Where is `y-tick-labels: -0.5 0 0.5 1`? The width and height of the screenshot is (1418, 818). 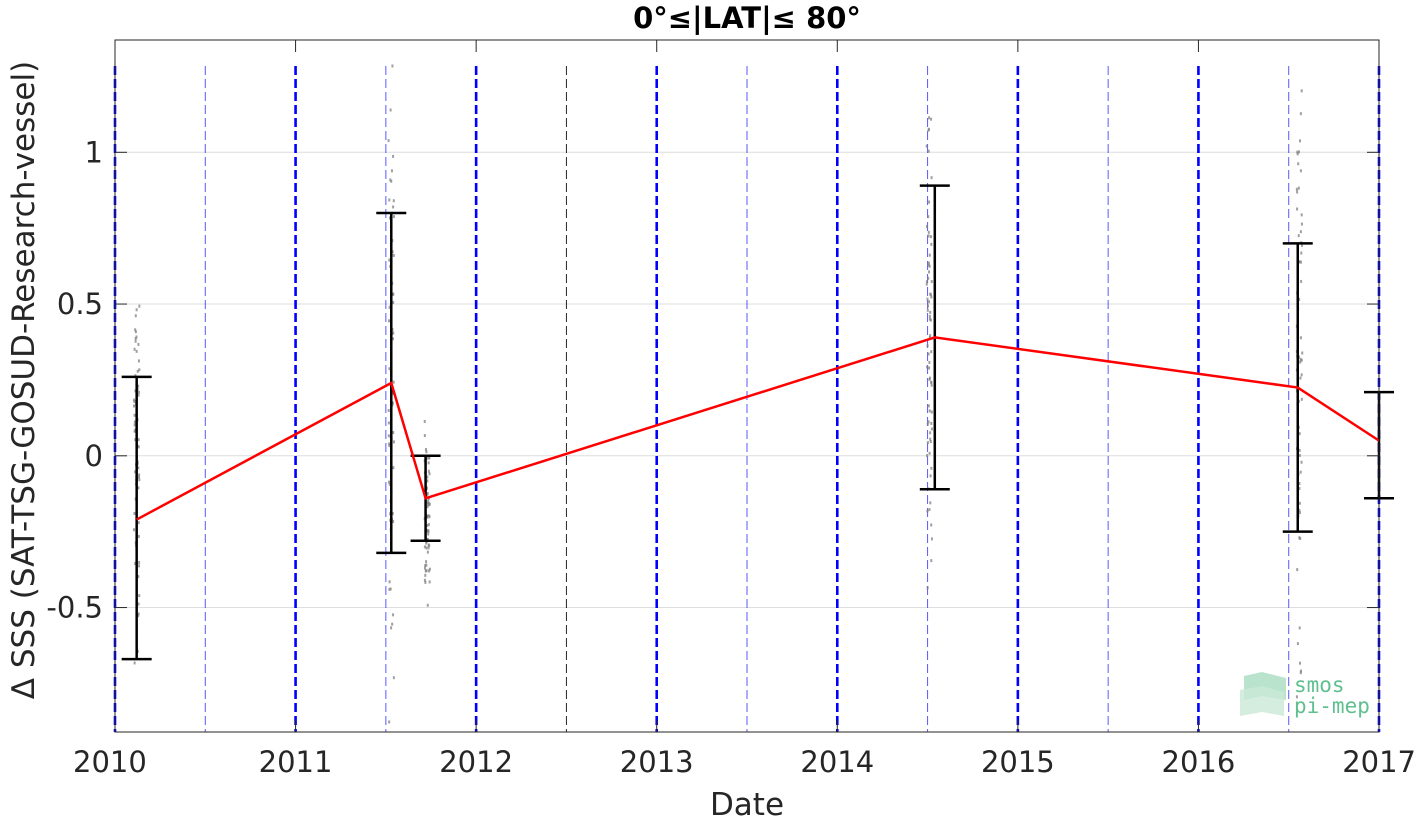 y-tick-labels: -0.5 0 0.5 1 is located at coordinates (74, 379).